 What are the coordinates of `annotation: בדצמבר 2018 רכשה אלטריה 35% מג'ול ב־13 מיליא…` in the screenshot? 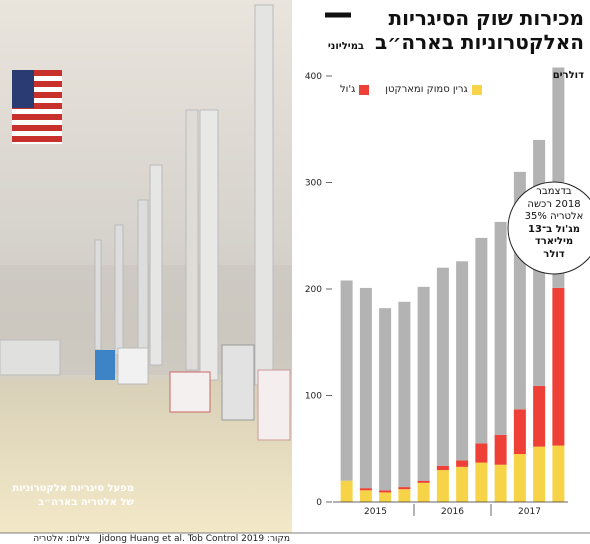 It's located at (549, 223).